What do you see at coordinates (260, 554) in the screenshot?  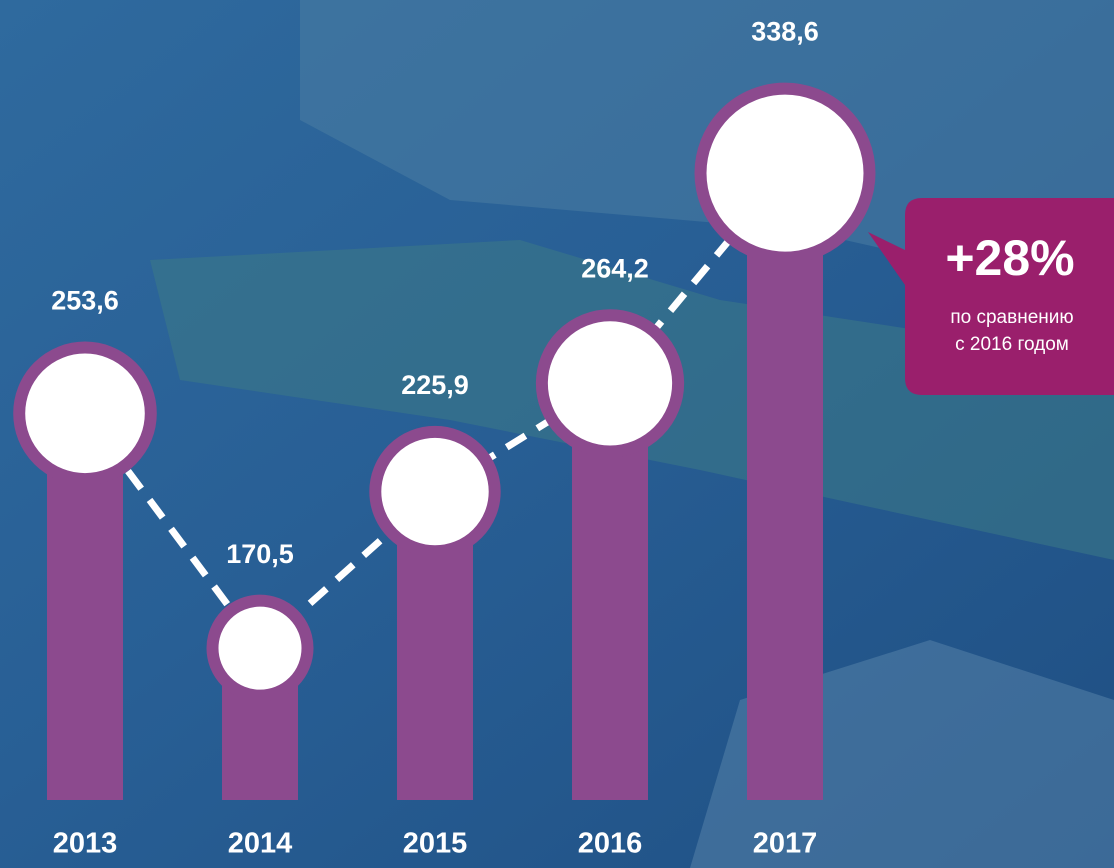 I see `value-label: 170,5` at bounding box center [260, 554].